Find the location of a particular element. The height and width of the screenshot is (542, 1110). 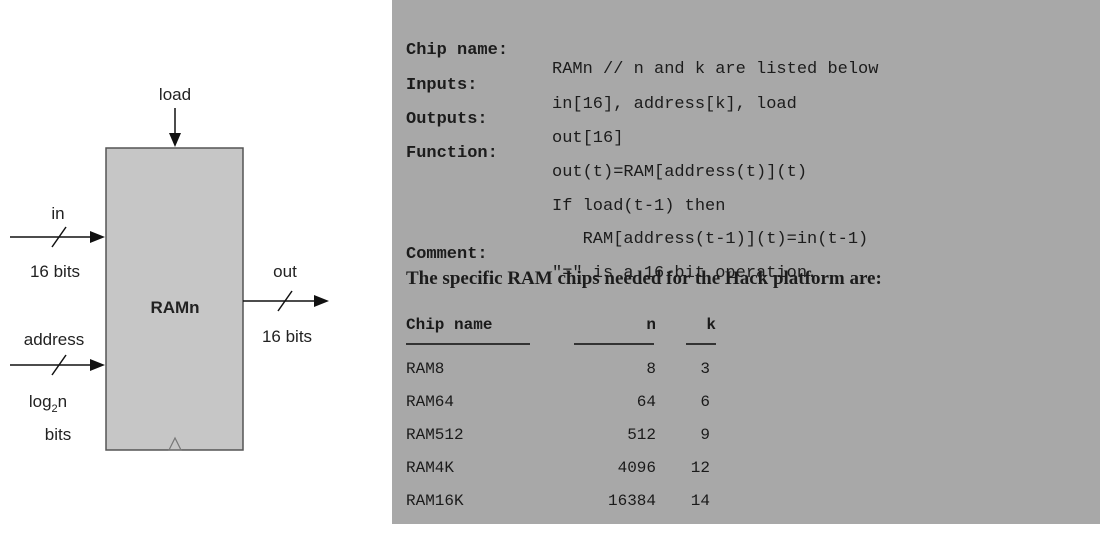

load-label: load is located at coordinates (175, 94).